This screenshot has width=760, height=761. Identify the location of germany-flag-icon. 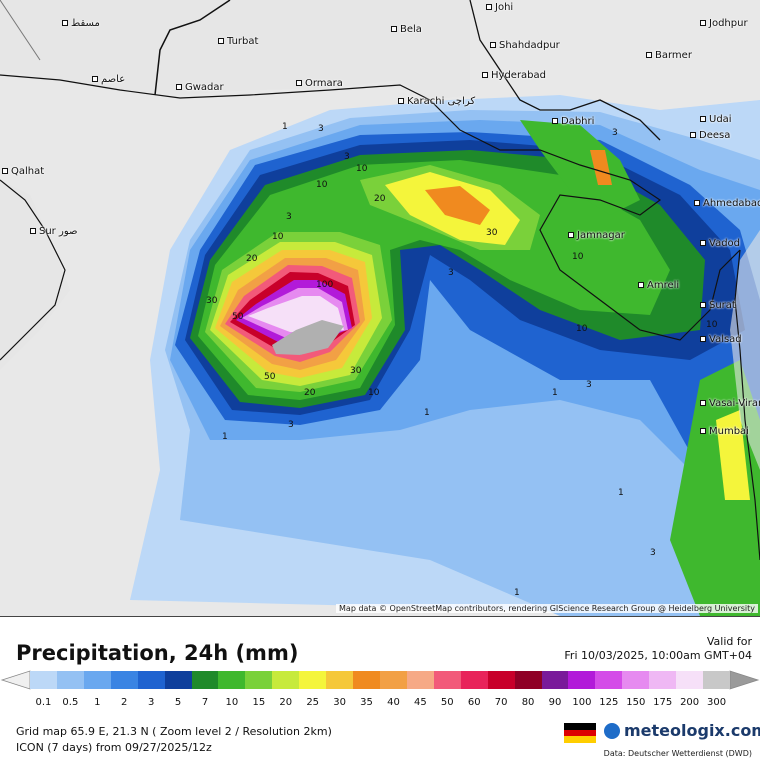
(580, 733).